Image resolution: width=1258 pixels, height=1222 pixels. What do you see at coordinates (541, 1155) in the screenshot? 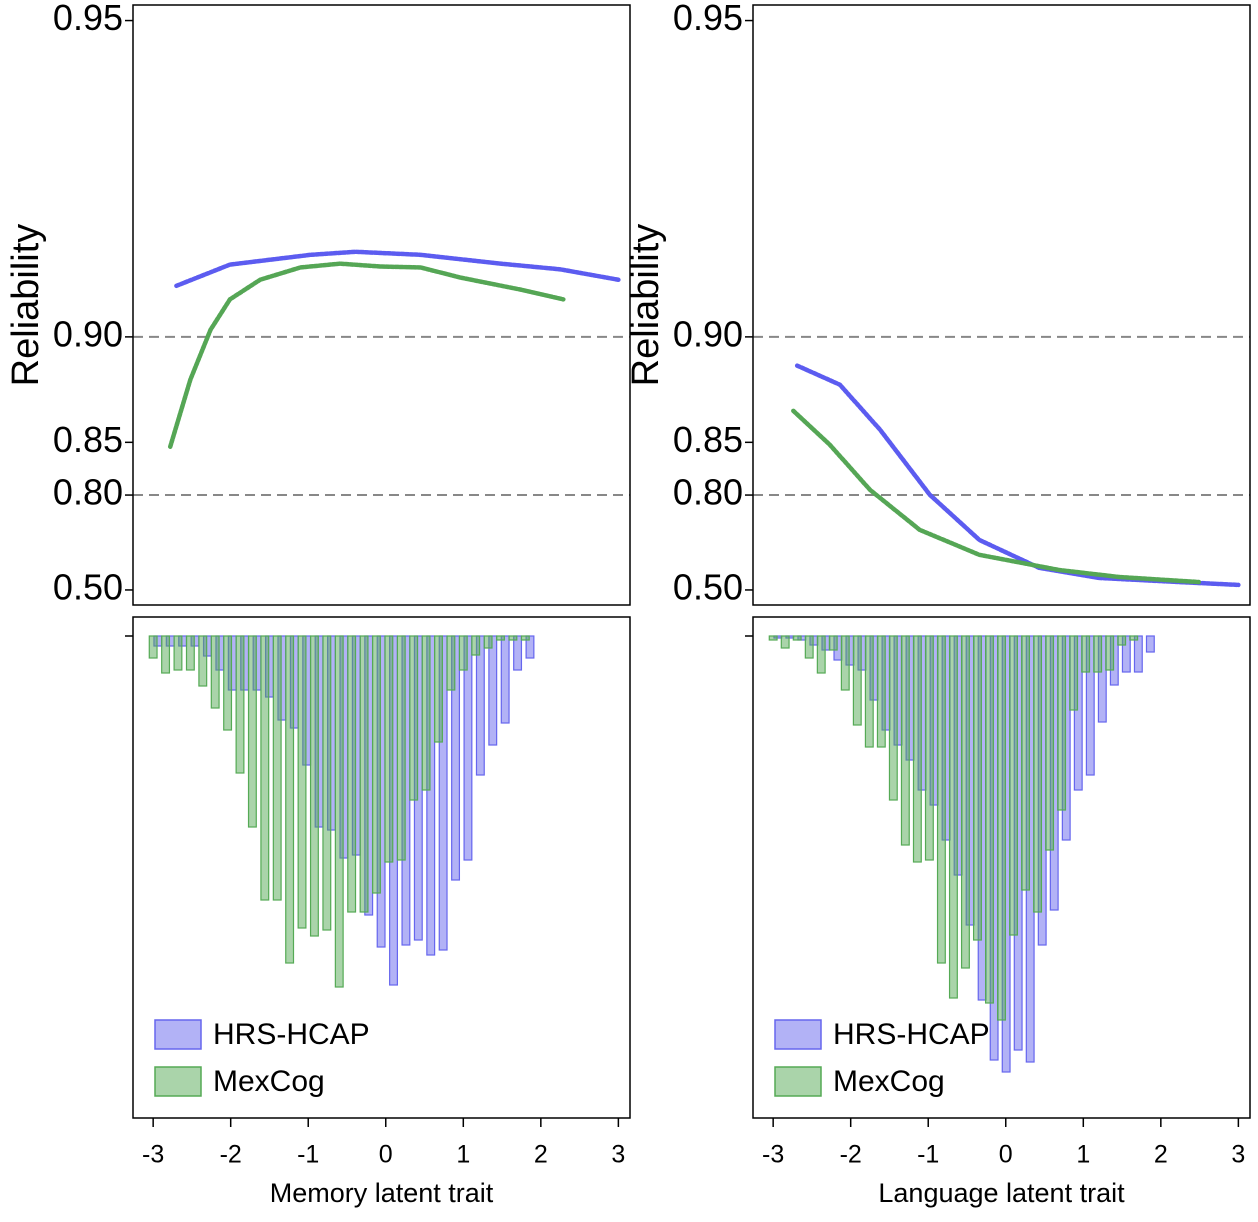
I see `x-tick-label: 2` at bounding box center [541, 1155].